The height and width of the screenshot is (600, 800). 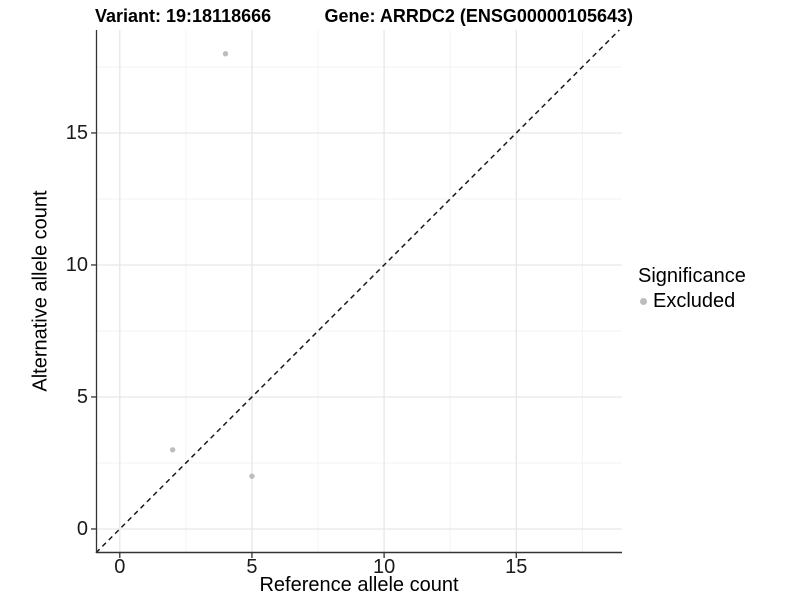 I want to click on x-tick-label: 0, so click(x=120, y=567).